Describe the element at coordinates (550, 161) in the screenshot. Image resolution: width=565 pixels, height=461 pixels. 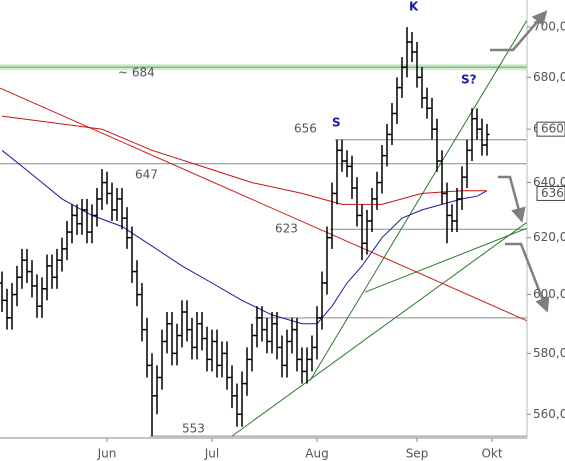
I see `price-tags: 660 636` at that location.